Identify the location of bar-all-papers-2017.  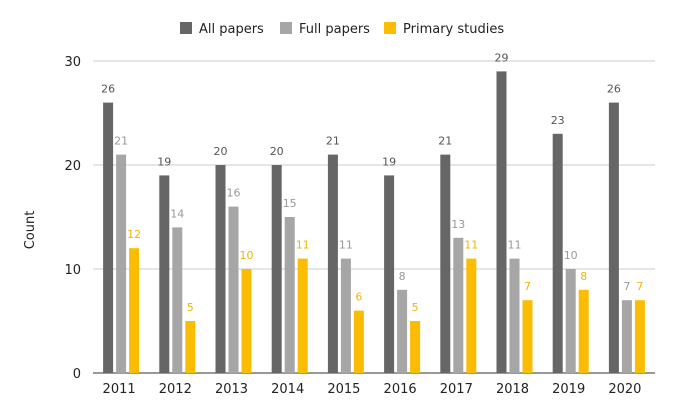
(445, 263).